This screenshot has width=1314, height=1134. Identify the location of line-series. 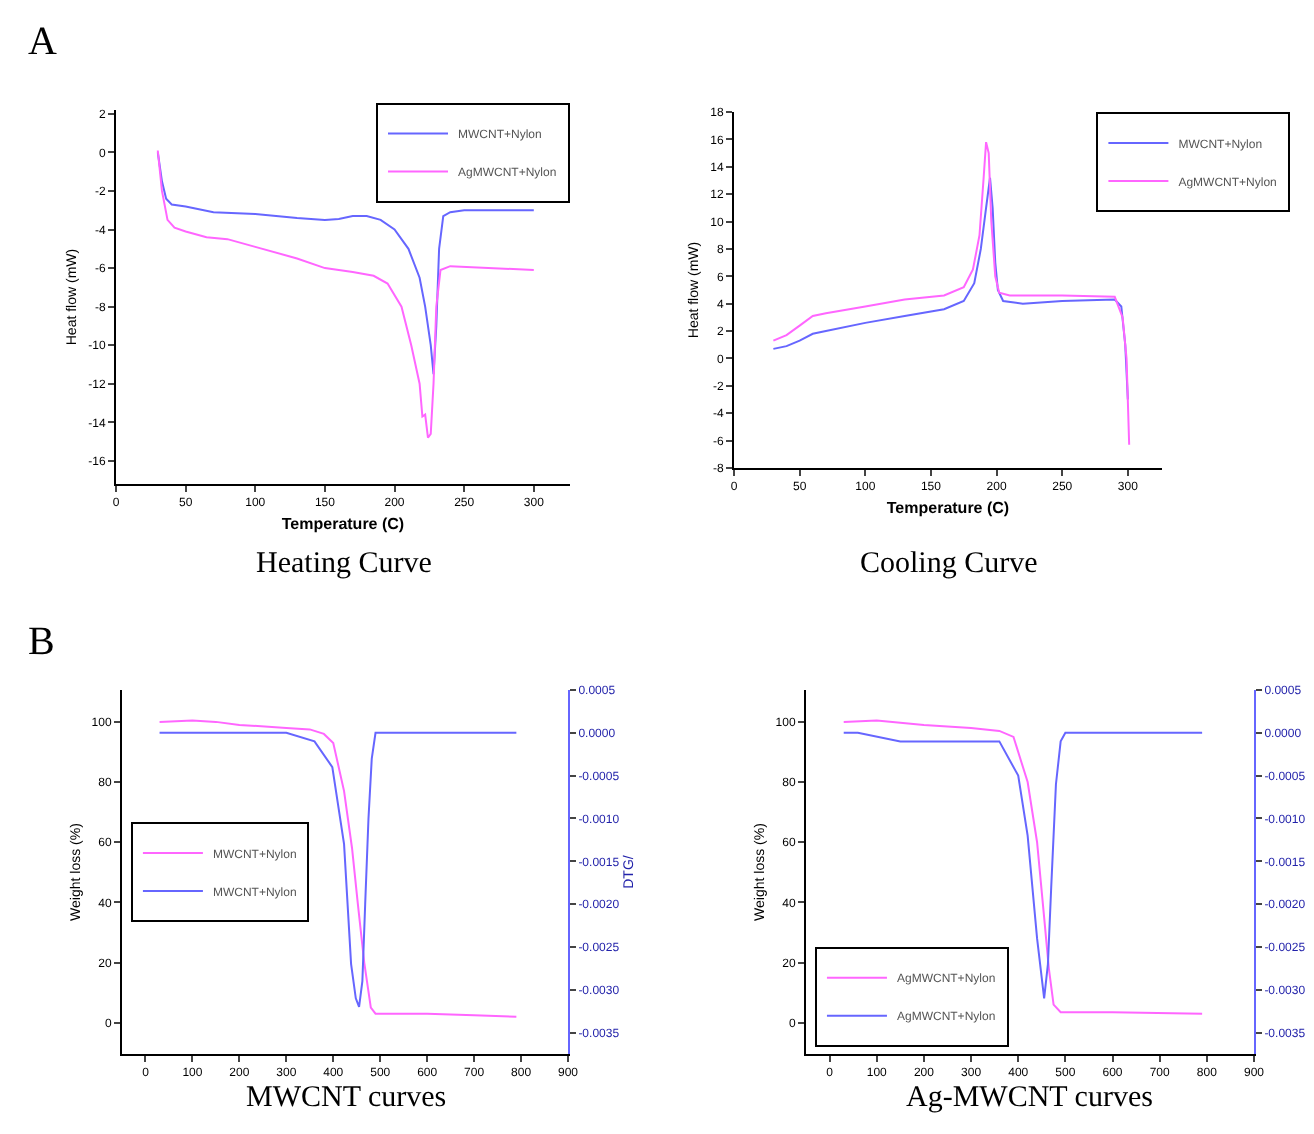
(951, 293).